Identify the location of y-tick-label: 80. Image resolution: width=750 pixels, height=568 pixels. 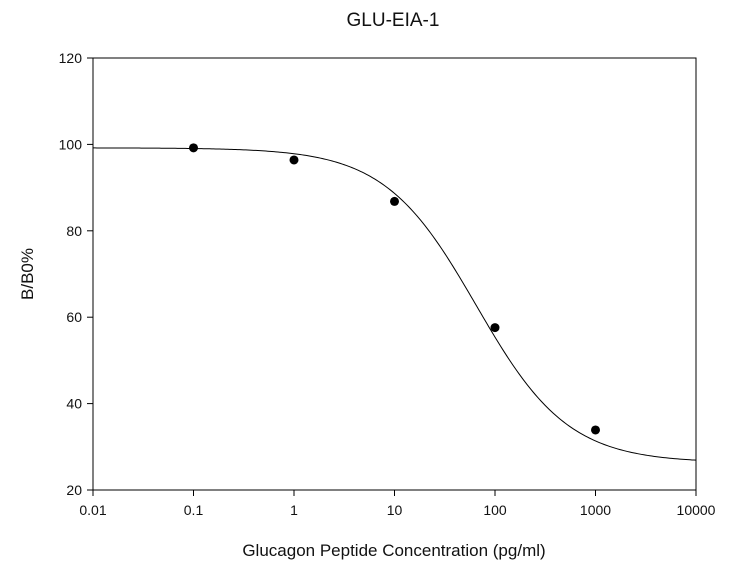
(74, 231).